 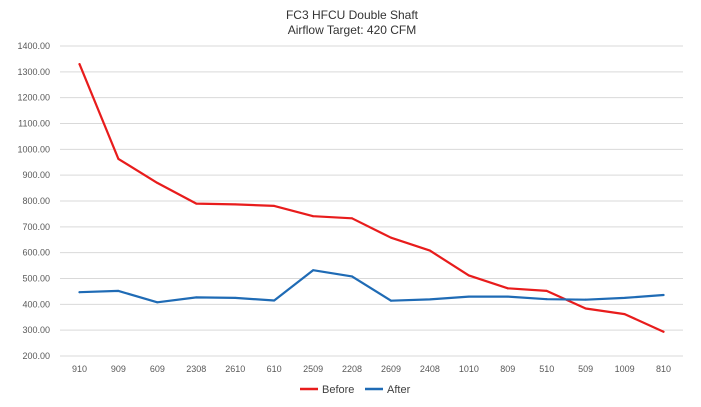 What do you see at coordinates (36, 253) in the screenshot?
I see `y-tick-label: 600.00` at bounding box center [36, 253].